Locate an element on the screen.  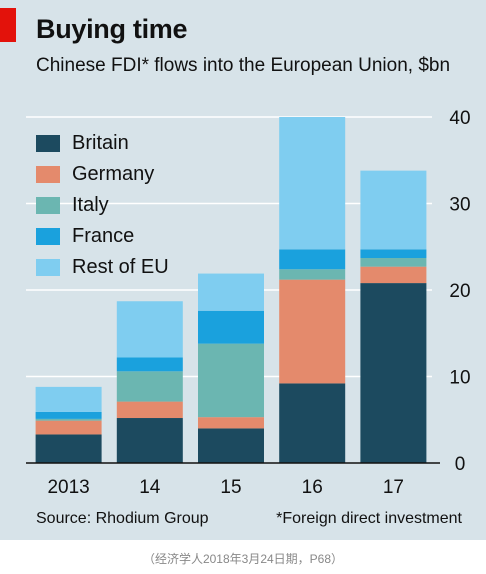
red-accent-bar is located at coordinates (8, 25).